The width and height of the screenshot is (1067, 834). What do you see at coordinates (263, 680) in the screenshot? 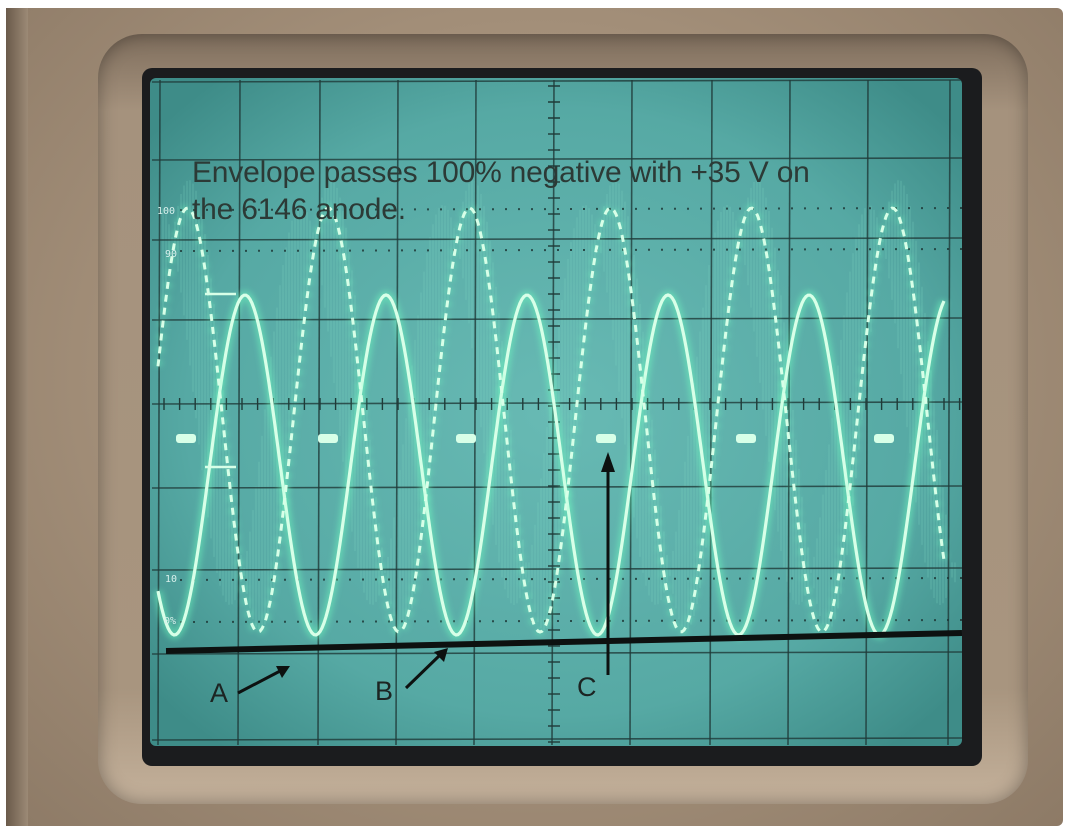
I see `arrow-a` at bounding box center [263, 680].